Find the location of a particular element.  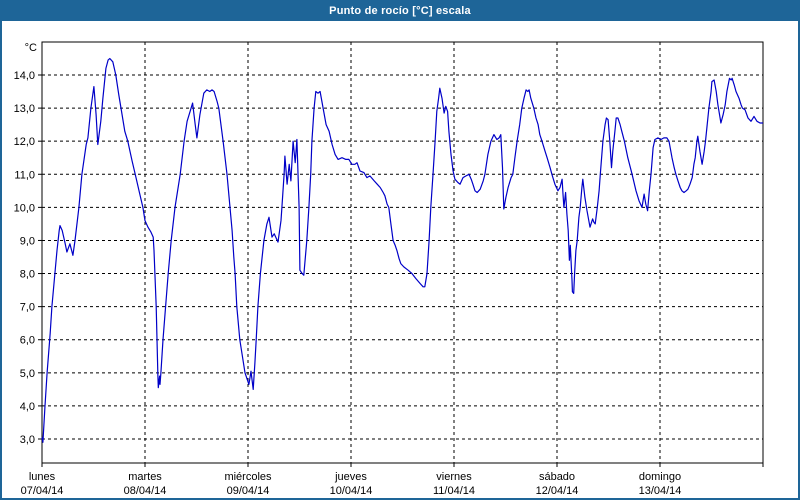

x-date-label: 10/04/14 is located at coordinates (351, 491).